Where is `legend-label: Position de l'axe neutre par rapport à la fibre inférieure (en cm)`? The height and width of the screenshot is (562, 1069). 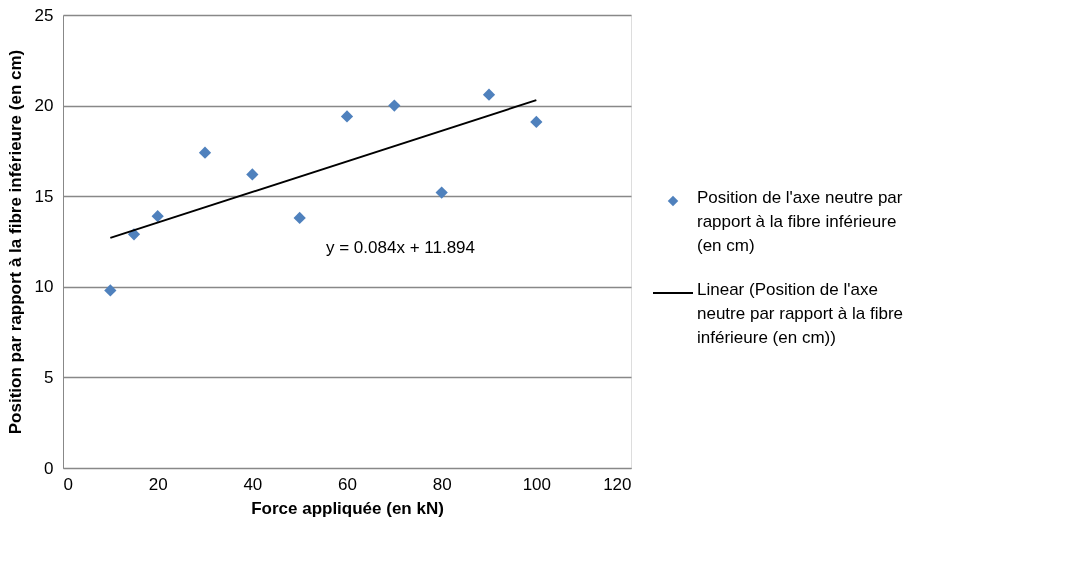 legend-label: Position de l'axe neutre par rapport à la fibre inférieure (en cm) is located at coordinates (800, 221).